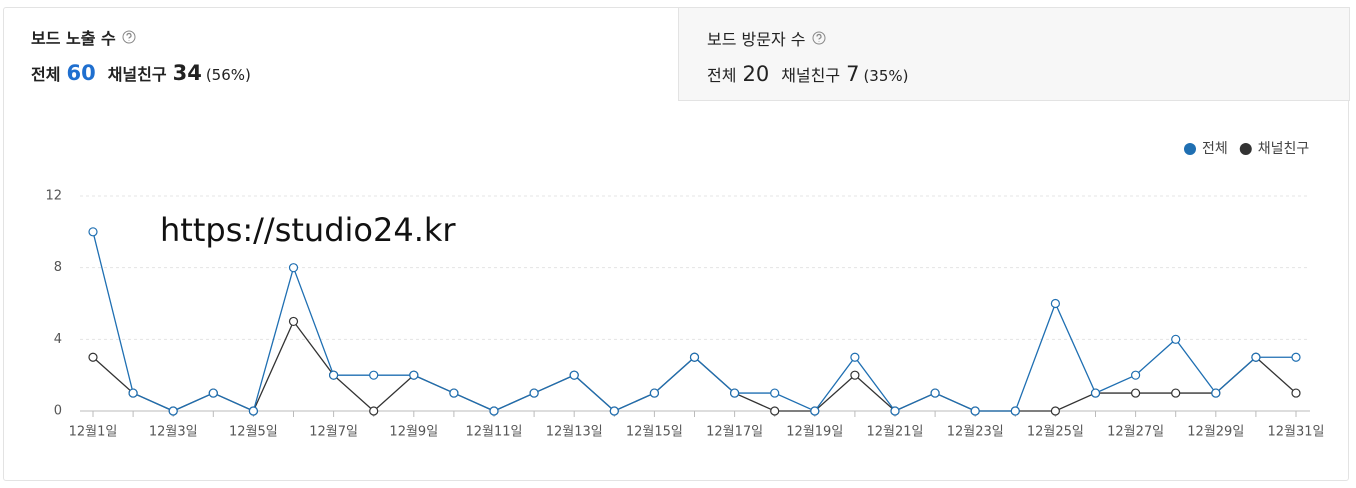  Describe the element at coordinates (1014, 54) in the screenshot. I see `tab: 보드 방문자 수 전체 20 채널친구 7 (35%)` at that location.